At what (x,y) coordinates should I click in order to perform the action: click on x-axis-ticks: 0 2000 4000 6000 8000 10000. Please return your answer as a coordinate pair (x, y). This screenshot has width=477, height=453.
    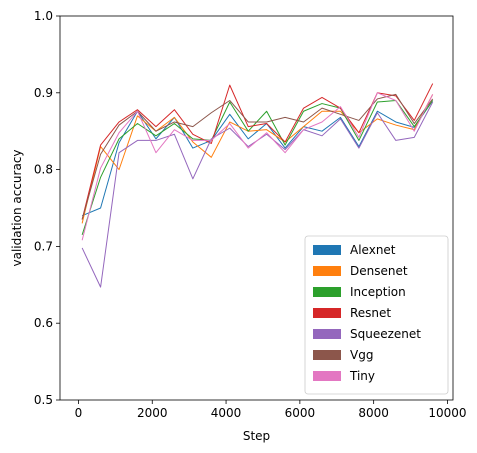
    Looking at the image, I should click on (271, 410).